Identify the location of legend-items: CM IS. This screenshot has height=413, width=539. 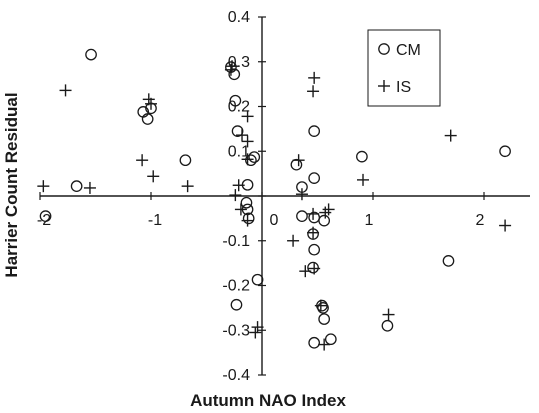
(399, 69).